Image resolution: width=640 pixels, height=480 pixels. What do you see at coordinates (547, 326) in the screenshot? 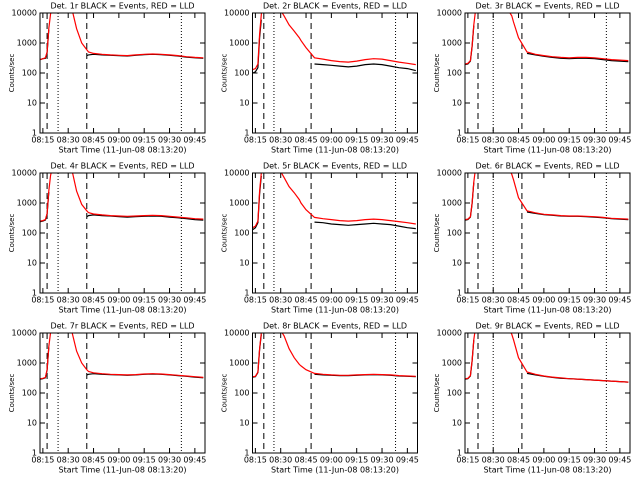
I see `chart-title: Det. 9r BLACK = Events, RED = LLD` at bounding box center [547, 326].